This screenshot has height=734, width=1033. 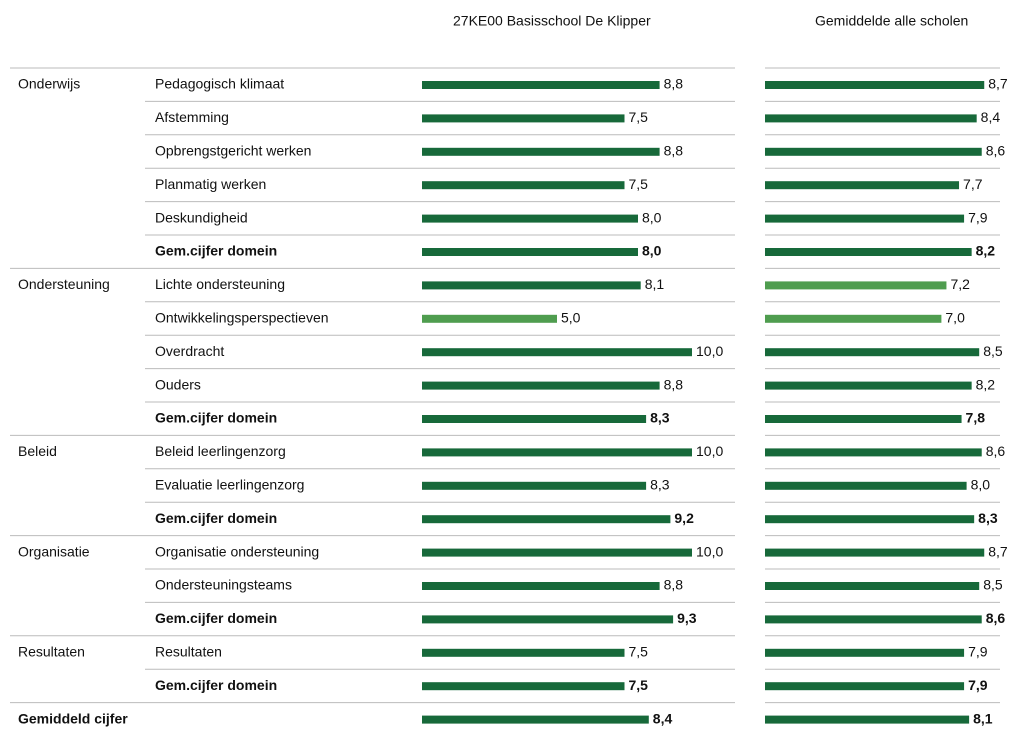 What do you see at coordinates (178, 384) in the screenshot?
I see `row-label: Ouders` at bounding box center [178, 384].